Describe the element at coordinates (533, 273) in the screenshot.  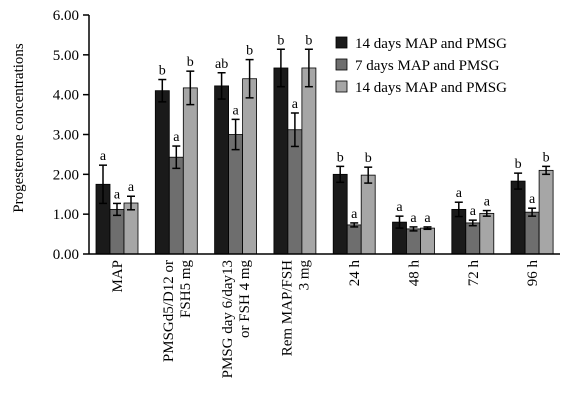
I see `x-tick-label: 96 h` at that location.